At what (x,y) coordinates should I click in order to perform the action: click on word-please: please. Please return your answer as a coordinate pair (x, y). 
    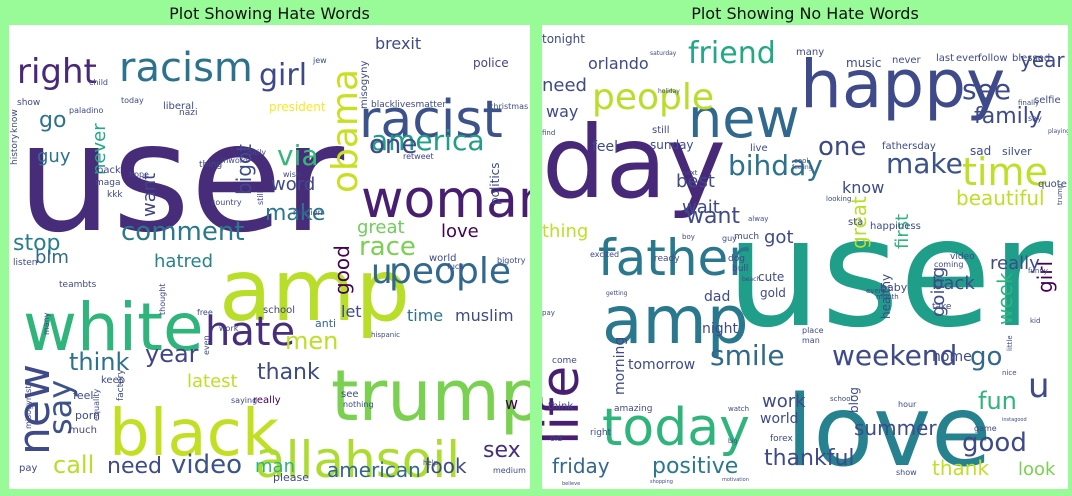
    Looking at the image, I should click on (291, 477).